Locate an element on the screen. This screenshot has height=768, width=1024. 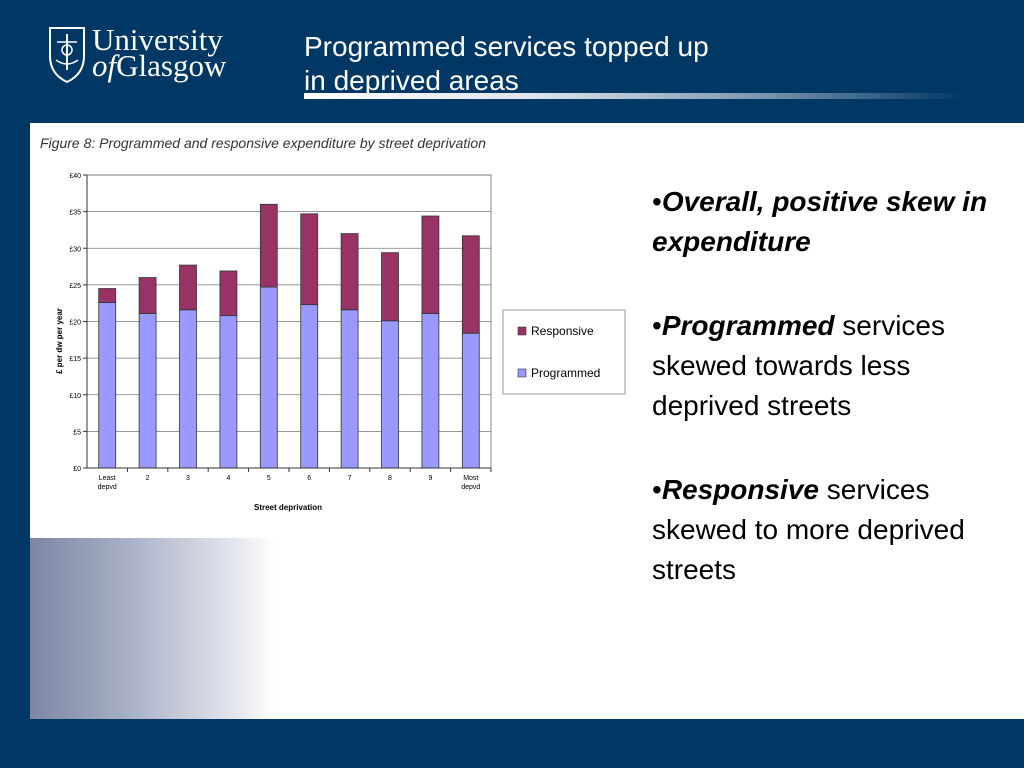
bullet-1-emph: Overall, positive skew in expenditure is located at coordinates (820, 221).